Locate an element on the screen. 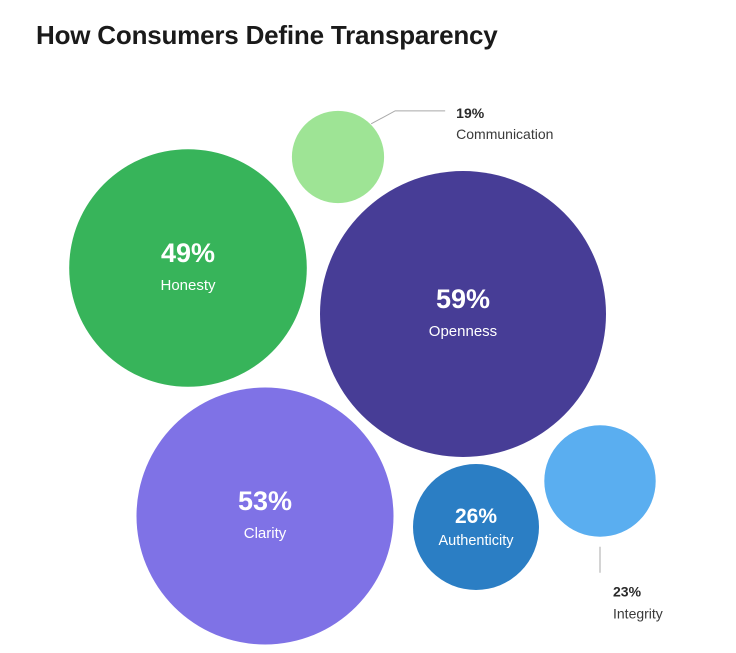  bubble-honesty is located at coordinates (188, 268).